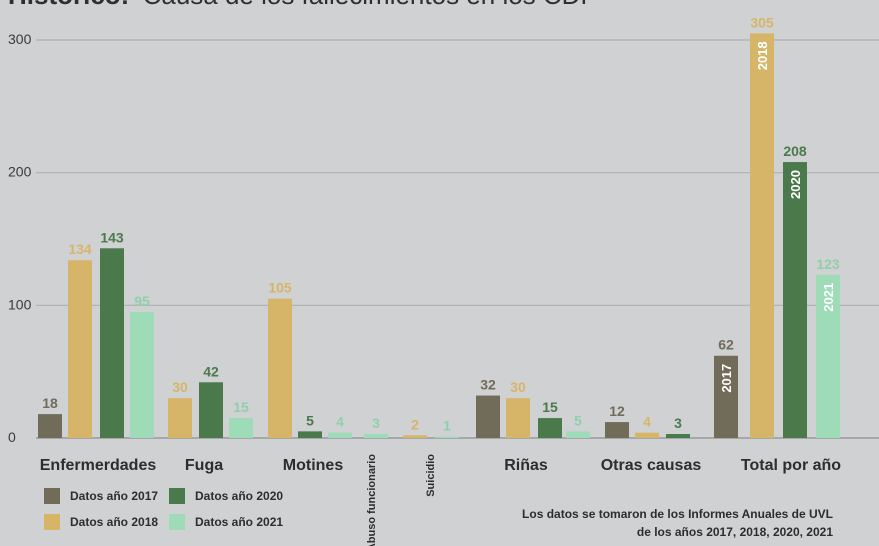  What do you see at coordinates (678, 423) in the screenshot?
I see `data-label-otras-causas-2020: 3` at bounding box center [678, 423].